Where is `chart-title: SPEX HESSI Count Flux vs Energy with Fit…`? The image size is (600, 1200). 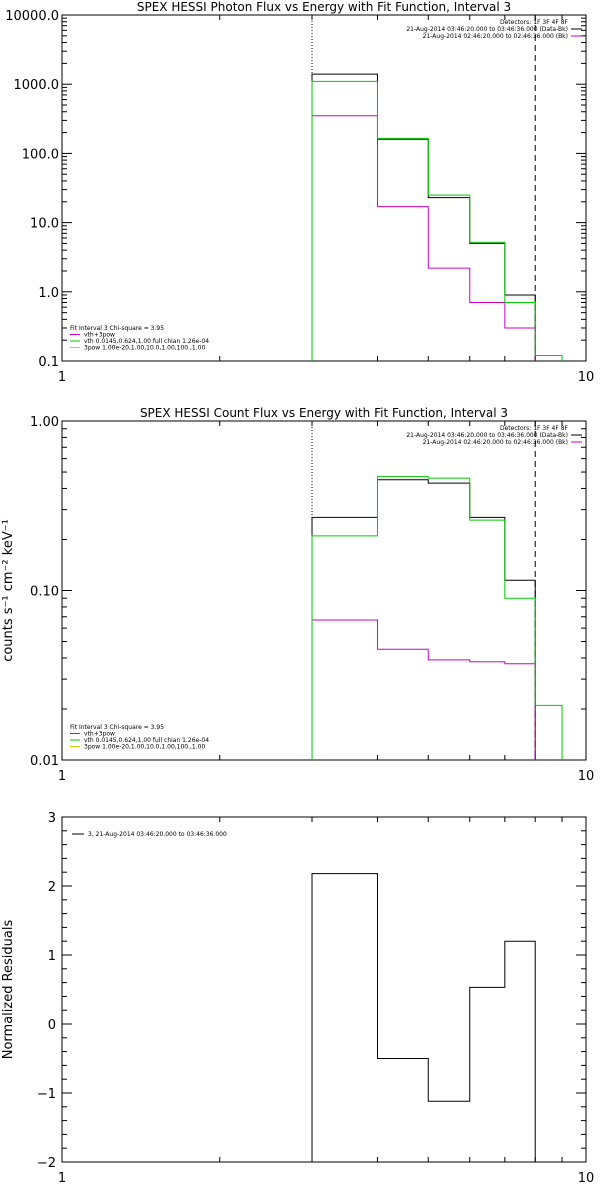 chart-title: SPEX HESSI Count Flux vs Energy with Fit… is located at coordinates (324, 413).